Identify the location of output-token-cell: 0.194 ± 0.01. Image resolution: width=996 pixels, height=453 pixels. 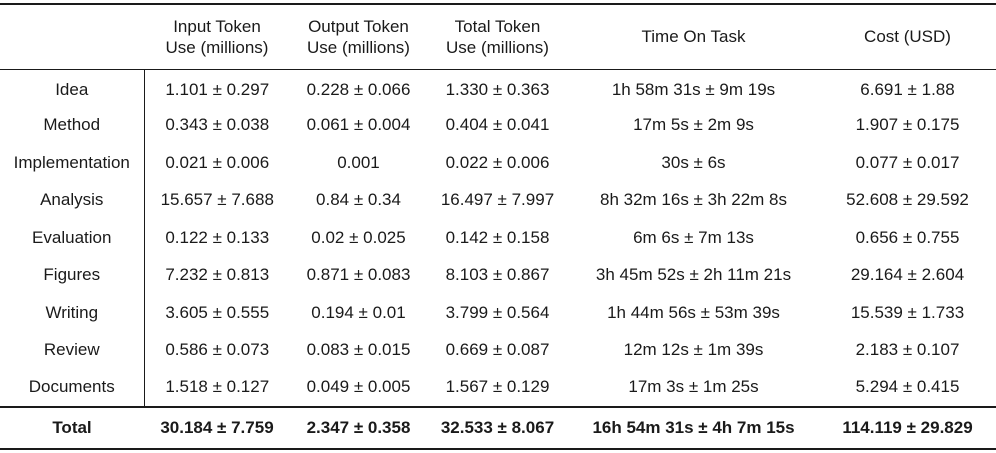
(358, 312).